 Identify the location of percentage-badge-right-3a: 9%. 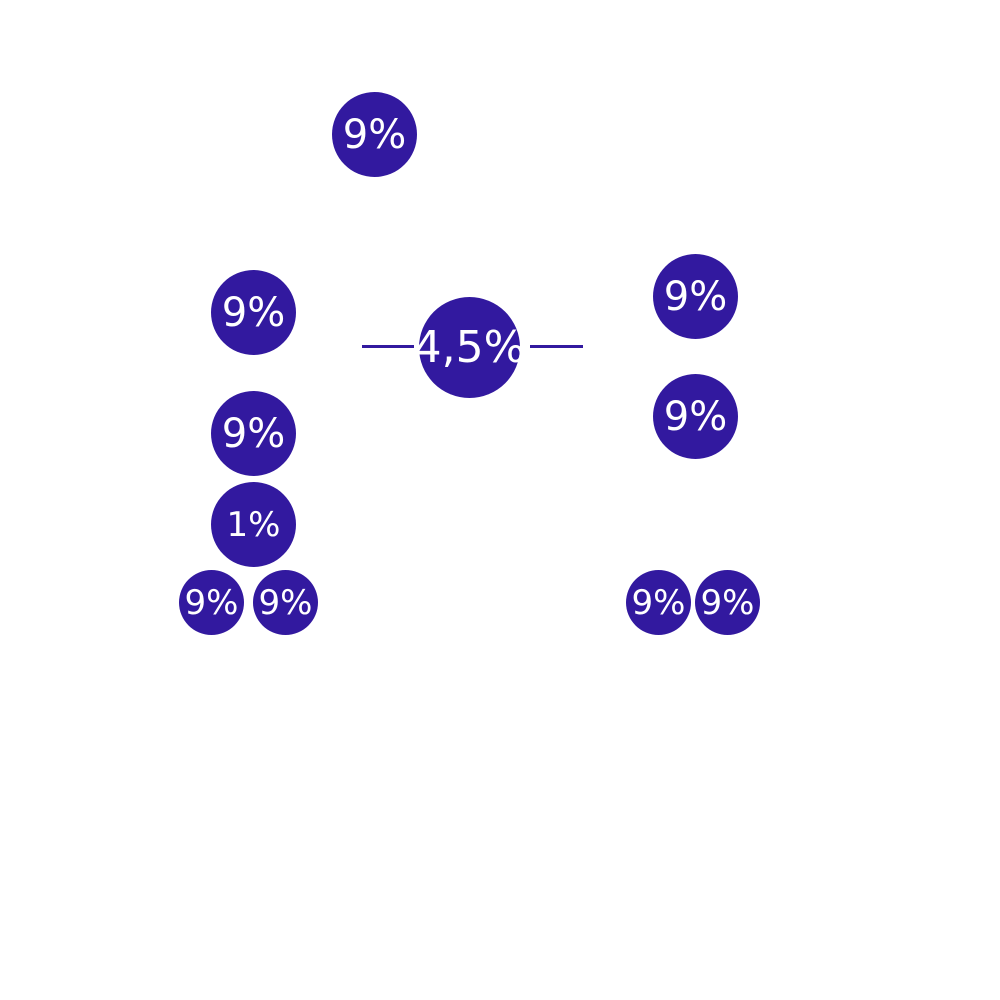
(658, 602).